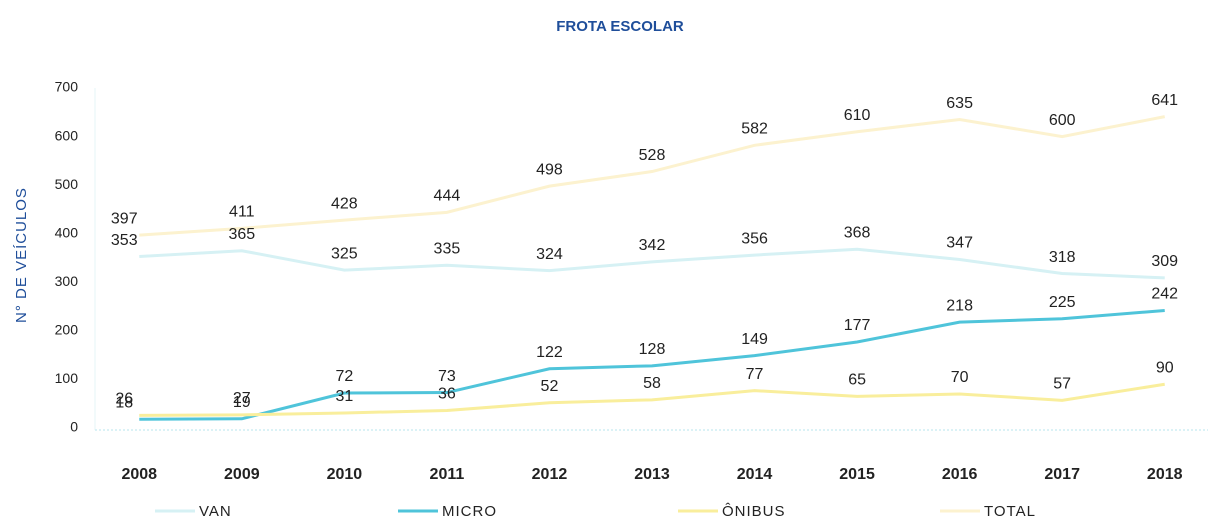 The image size is (1213, 522). Describe the element at coordinates (755, 374) in the screenshot. I see `data-label: 77` at that location.